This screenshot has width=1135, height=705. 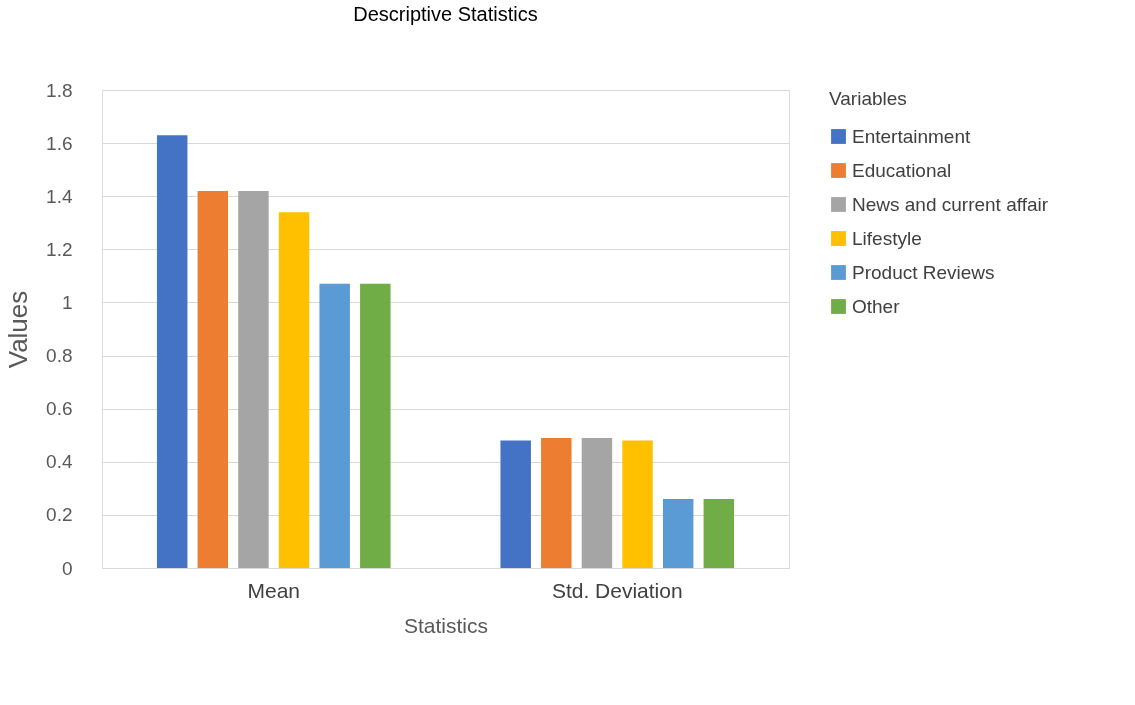 I want to click on legend-label: Other, so click(x=876, y=306).